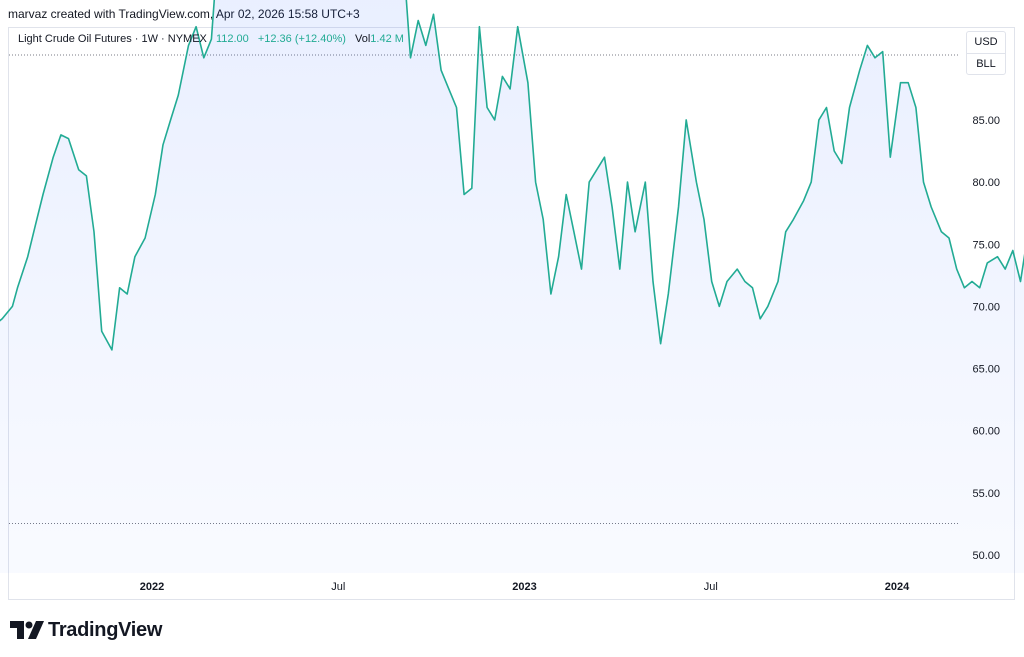  Describe the element at coordinates (986, 432) in the screenshot. I see `y-tick-label: 60.00` at that location.